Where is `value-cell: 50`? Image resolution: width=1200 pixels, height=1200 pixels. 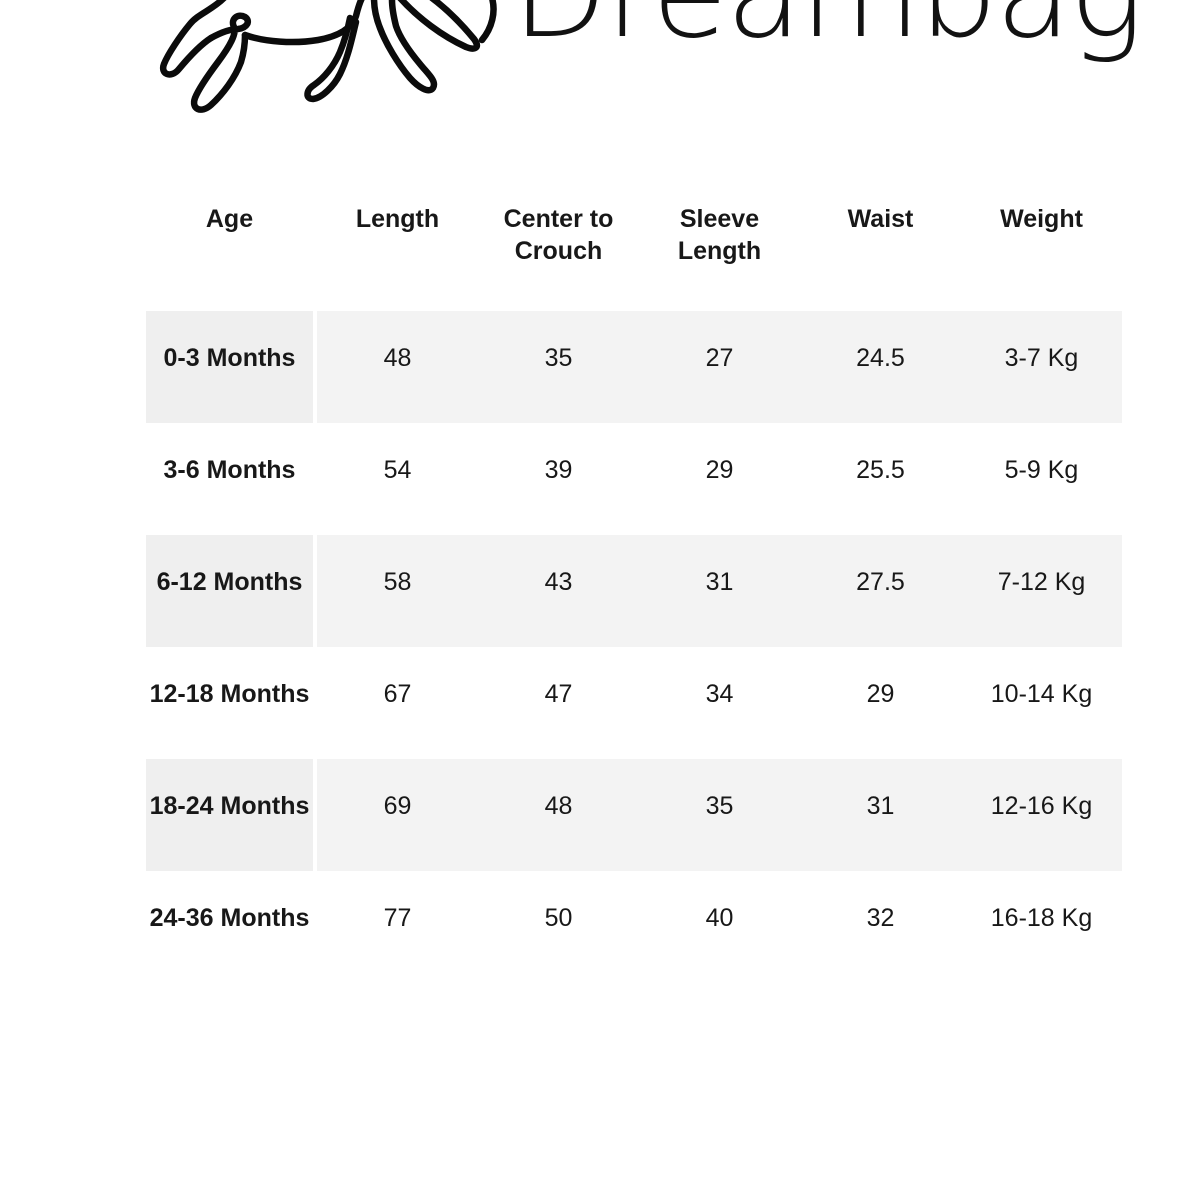 value-cell: 50 is located at coordinates (558, 918).